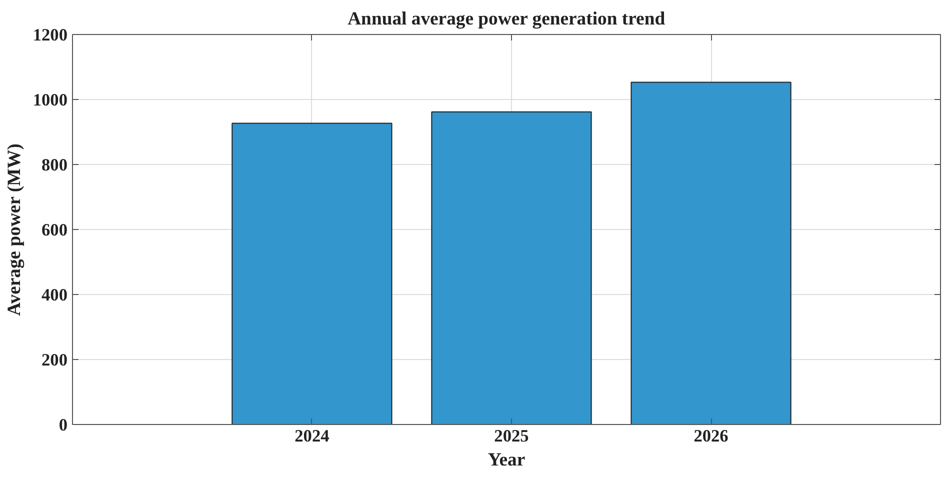 This screenshot has width=942, height=479. What do you see at coordinates (512, 436) in the screenshot?
I see `x-tick-label: 2025` at bounding box center [512, 436].